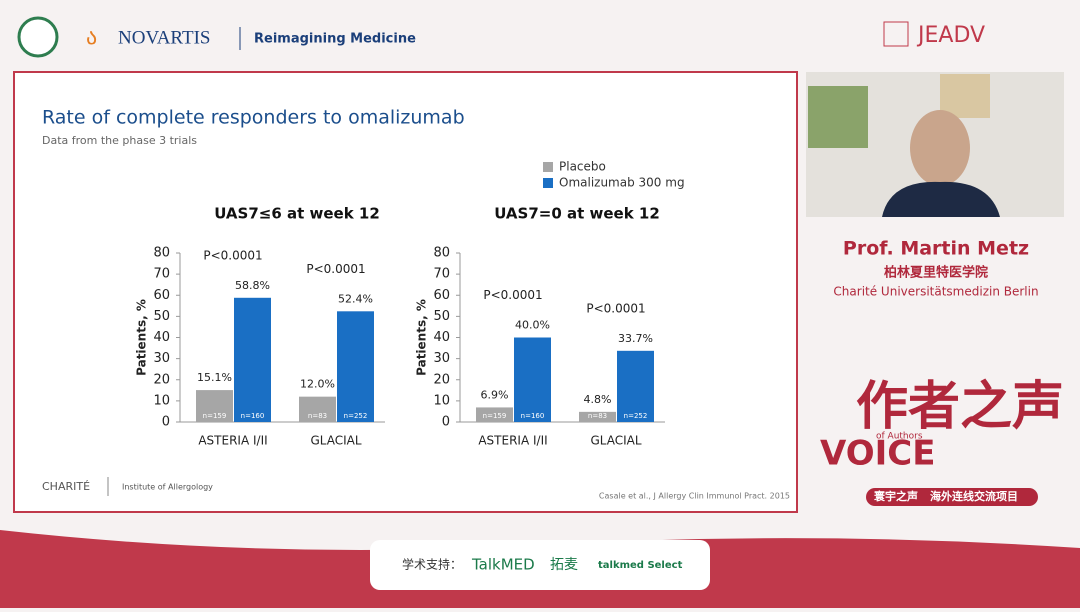  I want to click on chart-title: UAS7=0 at week 12, so click(577, 214).